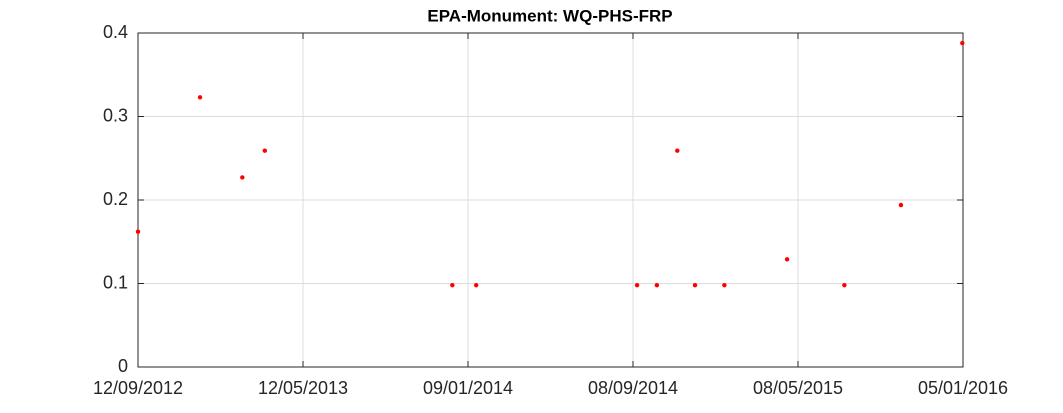 This screenshot has height=413, width=1063. Describe the element at coordinates (963, 388) in the screenshot. I see `x-tick-label: 05/01/2016` at that location.